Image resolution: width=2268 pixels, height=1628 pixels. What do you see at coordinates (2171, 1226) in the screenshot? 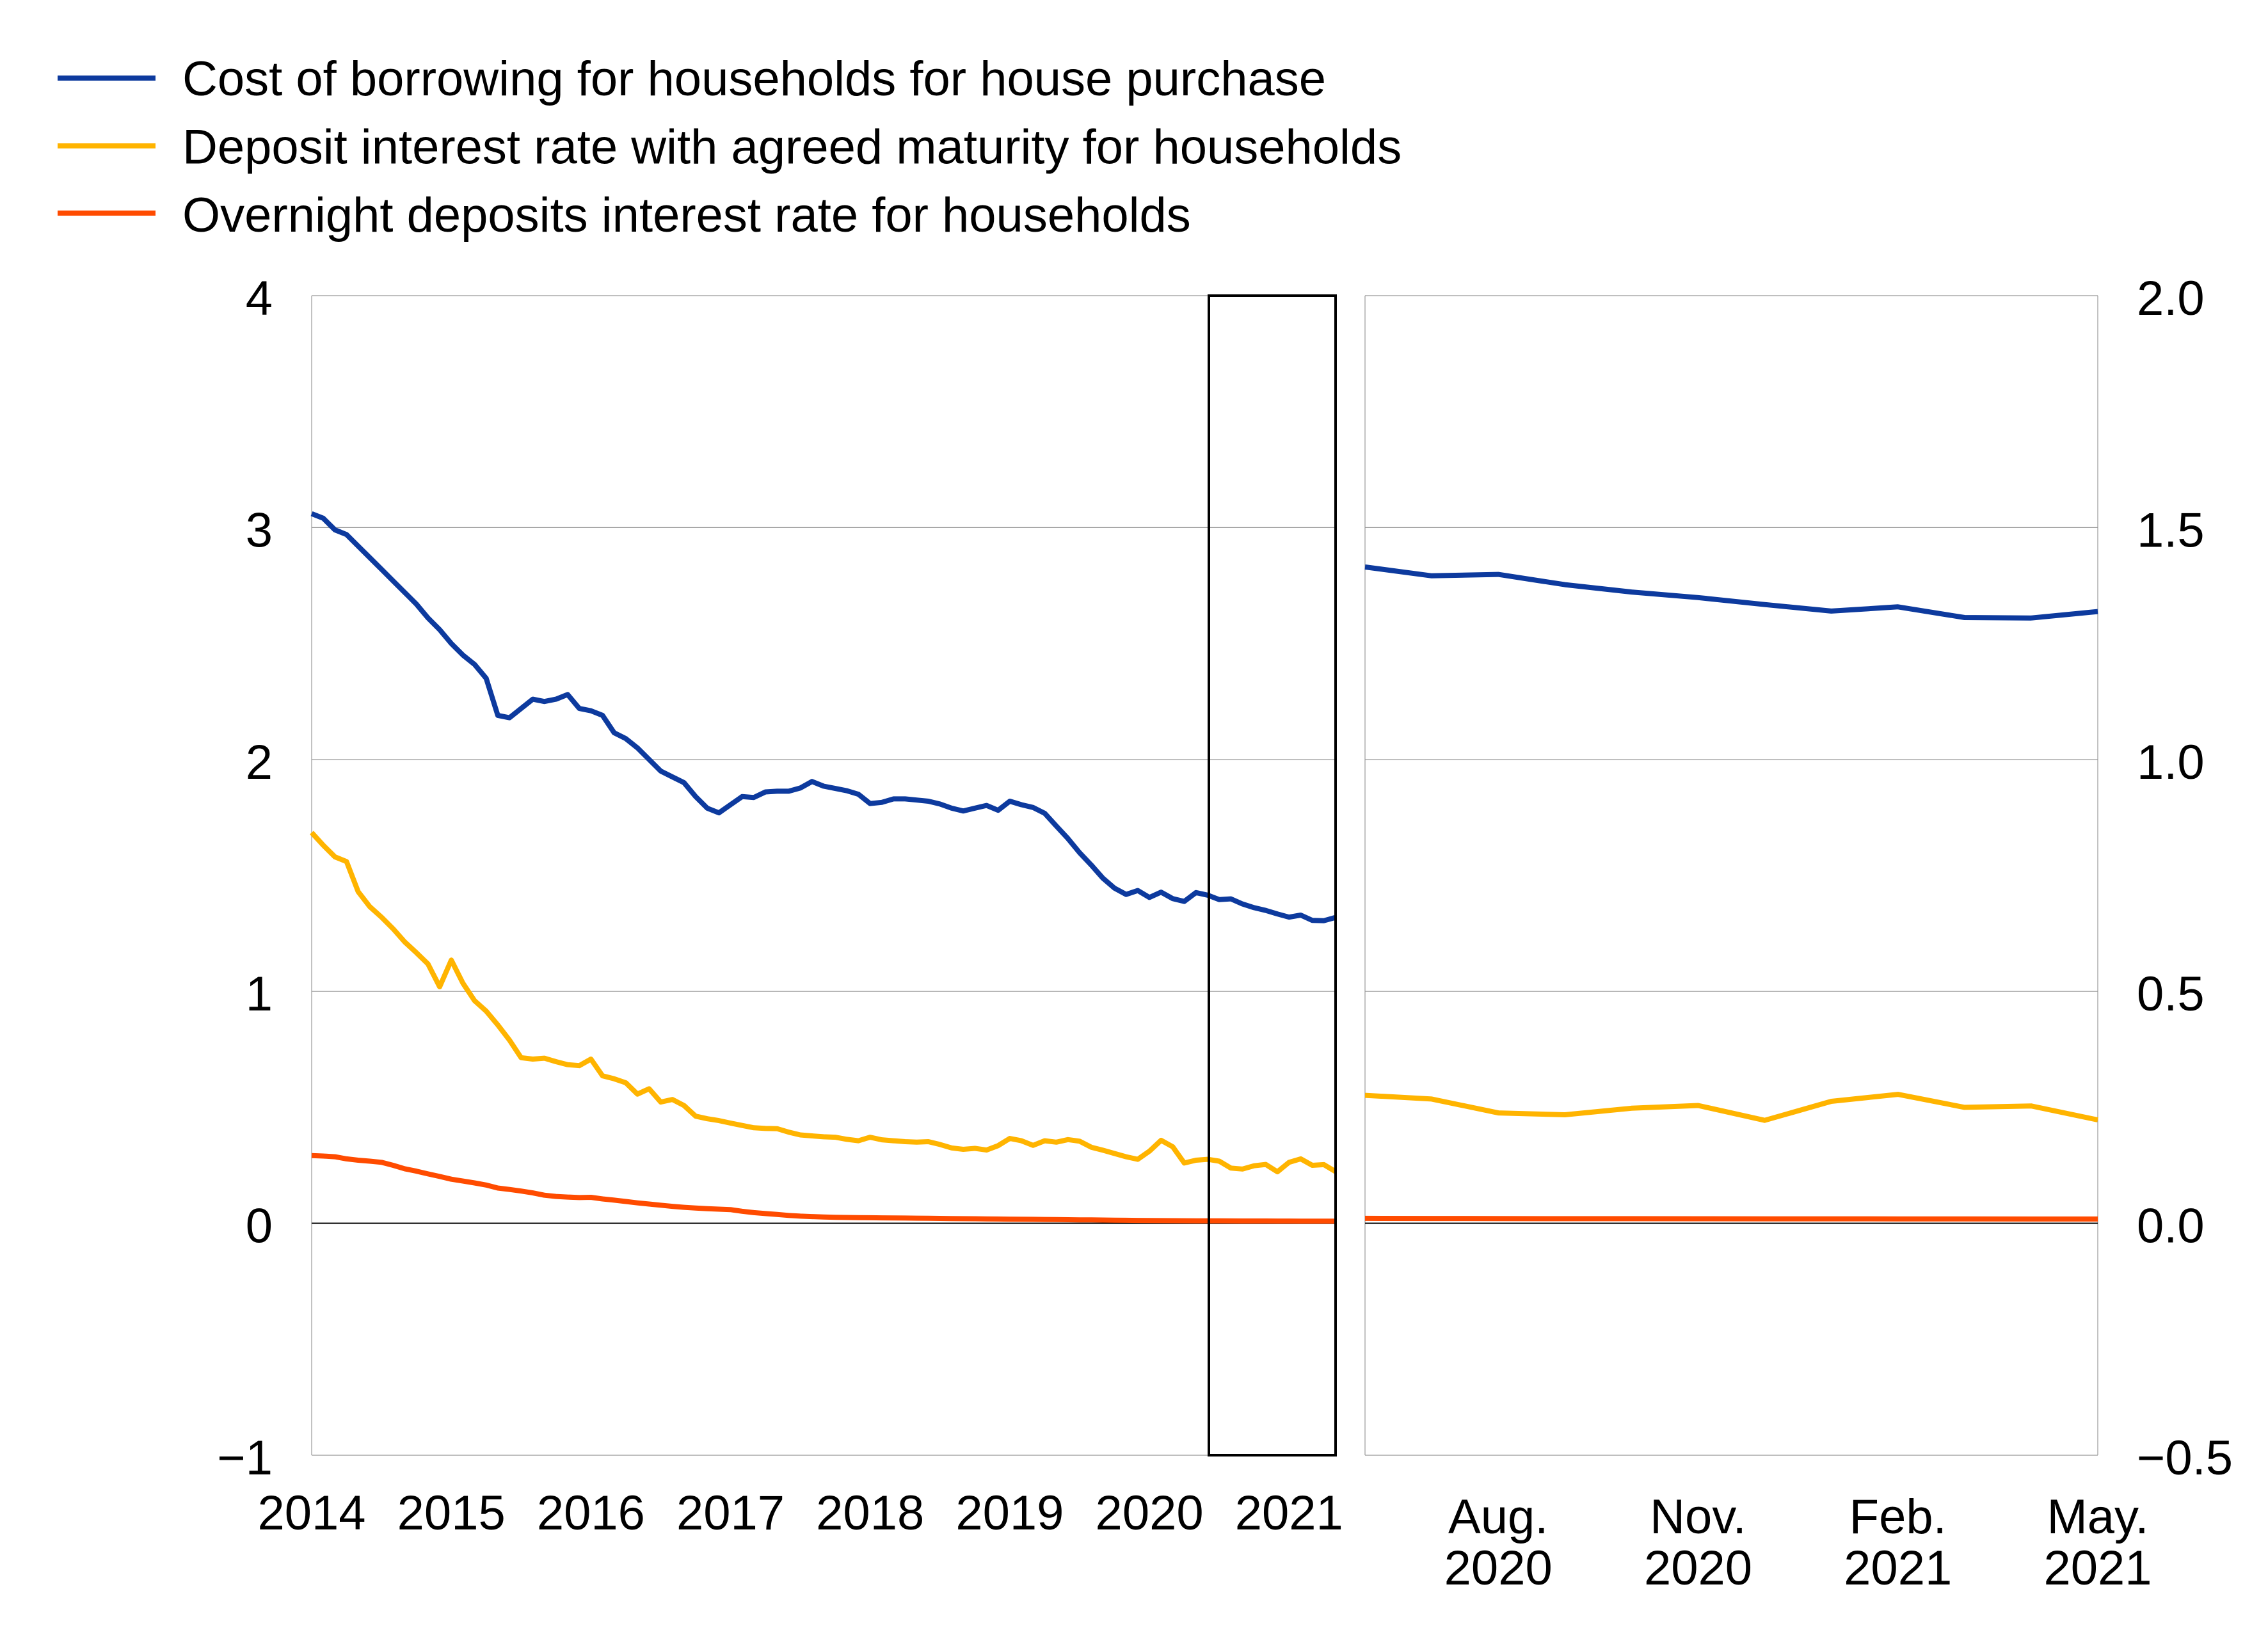
I see `svg-text: 0.0` at bounding box center [2171, 1226].